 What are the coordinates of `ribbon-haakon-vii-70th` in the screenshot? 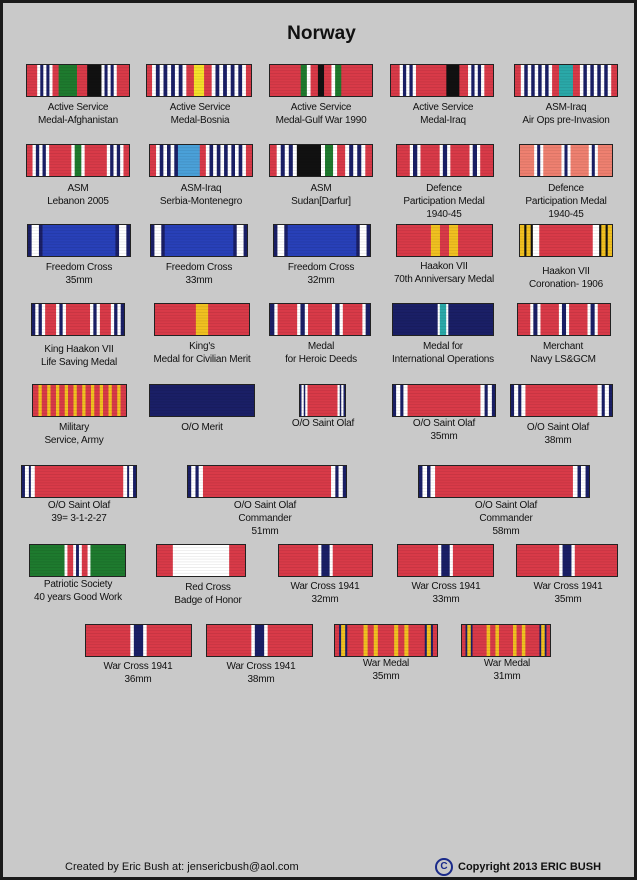 It's located at (444, 240).